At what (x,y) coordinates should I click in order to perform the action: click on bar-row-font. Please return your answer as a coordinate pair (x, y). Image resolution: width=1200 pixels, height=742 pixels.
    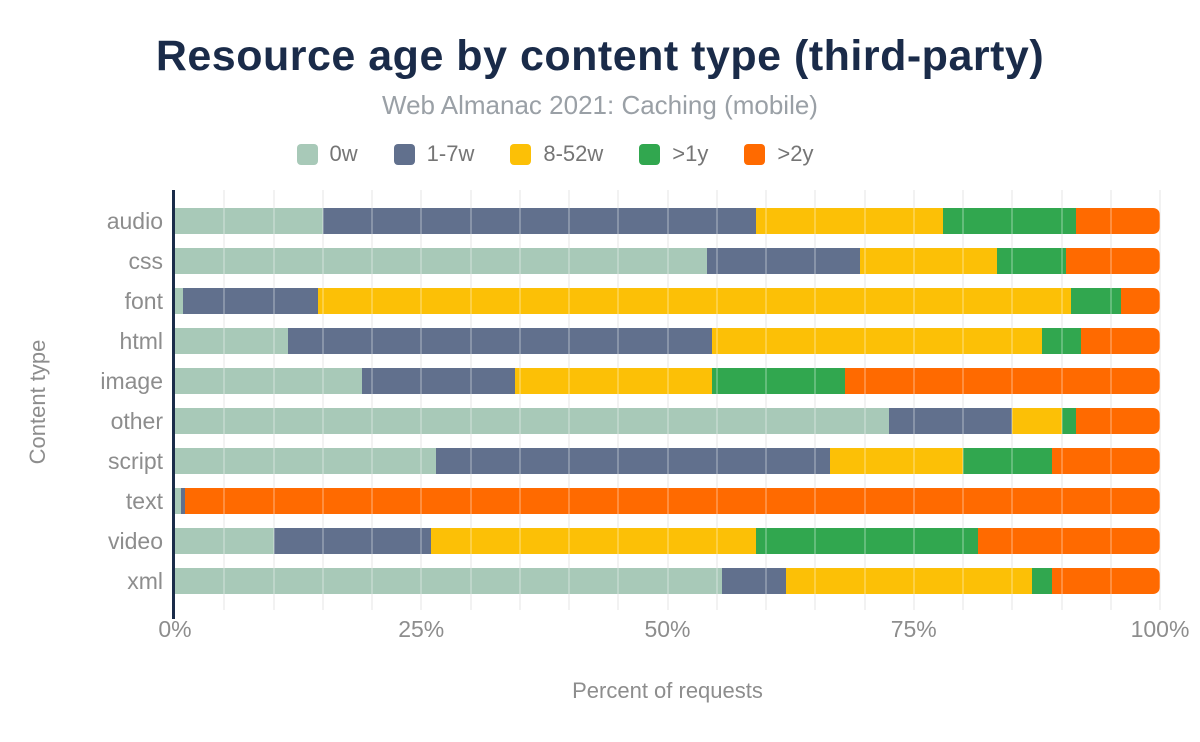
    Looking at the image, I should click on (667, 301).